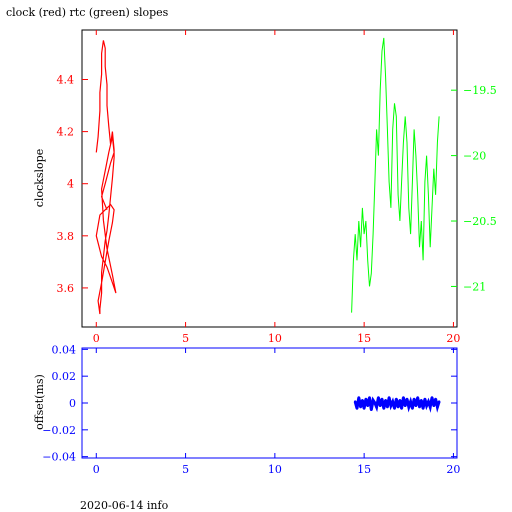 The height and width of the screenshot is (512, 512). What do you see at coordinates (474, 188) in the screenshot?
I see `top-y2-ticks: −19.5 −20 −20.5 −21` at bounding box center [474, 188].